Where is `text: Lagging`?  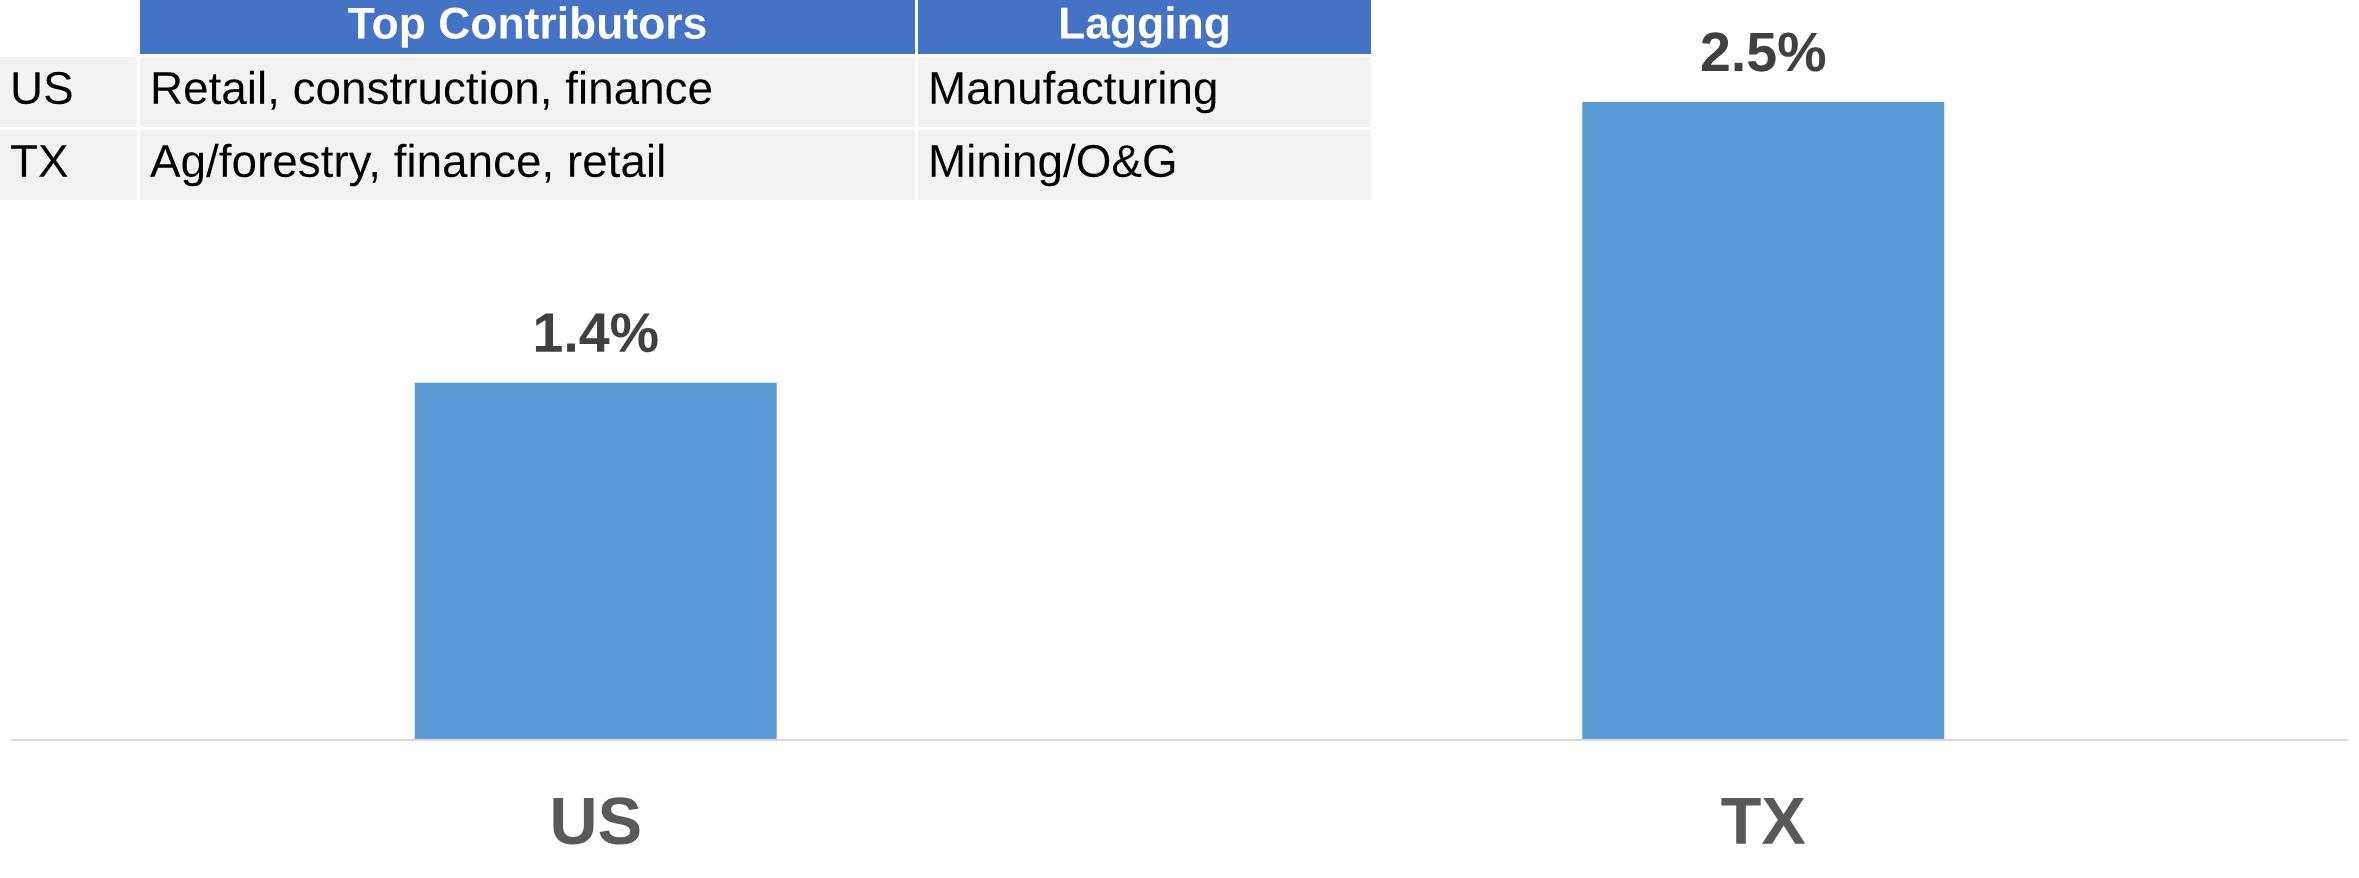
text: Lagging is located at coordinates (1144, 27).